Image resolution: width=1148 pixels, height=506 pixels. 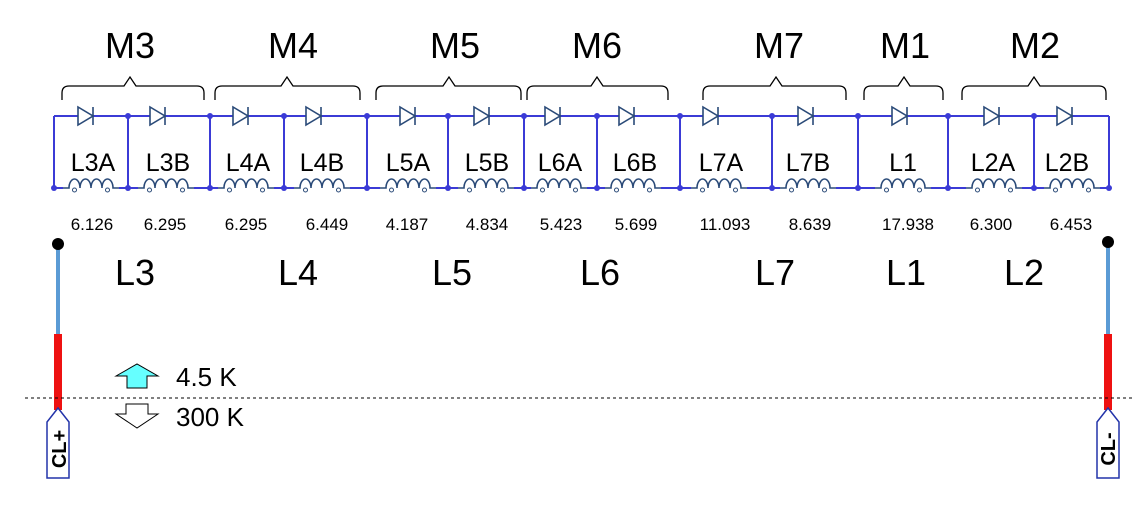 What do you see at coordinates (210, 417) in the screenshot?
I see `legend-cold-label: 300 K` at bounding box center [210, 417].